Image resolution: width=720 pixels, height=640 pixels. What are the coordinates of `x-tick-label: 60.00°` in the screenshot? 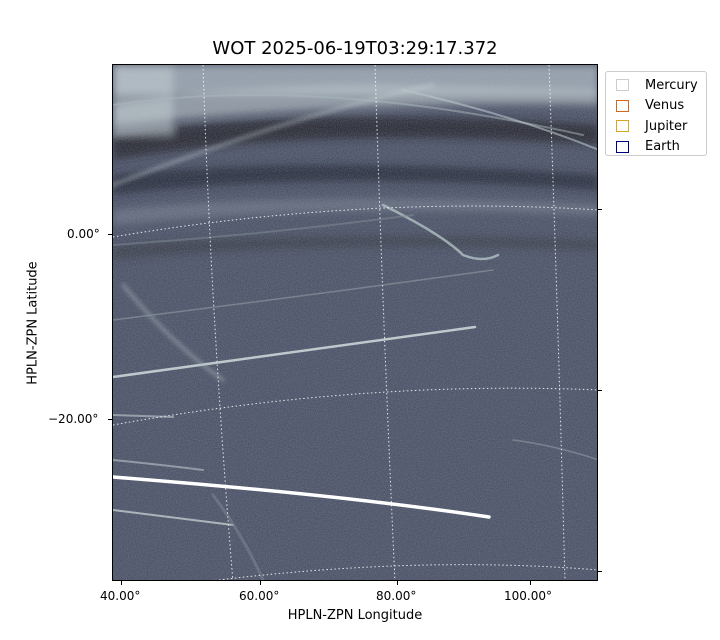 It's located at (259, 596).